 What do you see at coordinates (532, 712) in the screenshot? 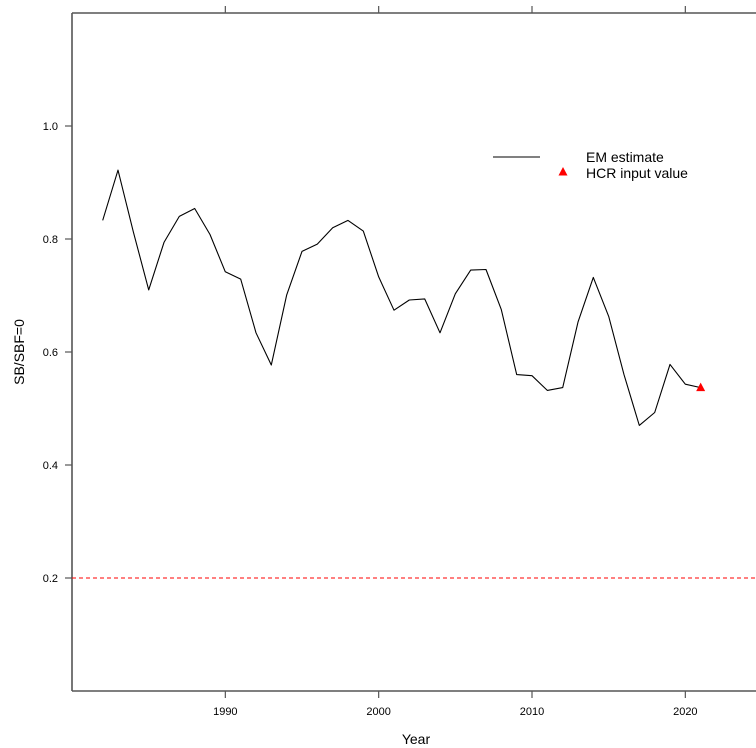
I see `x-tick-label: 2010` at bounding box center [532, 712].